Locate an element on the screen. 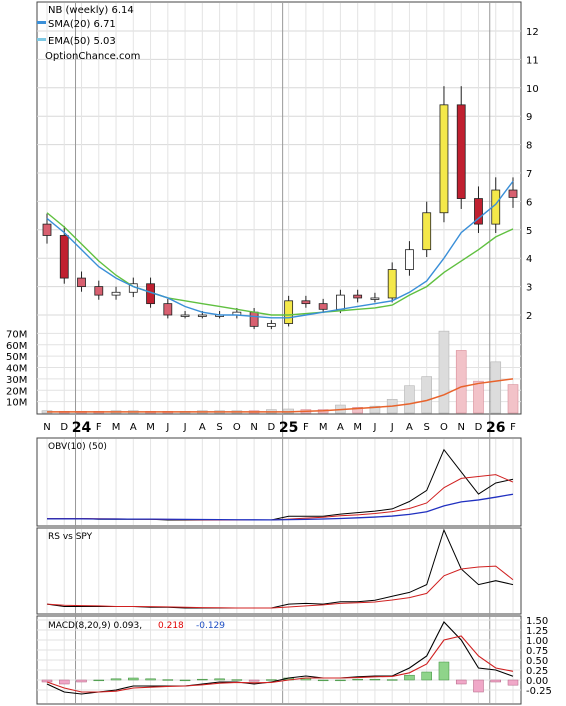 The width and height of the screenshot is (566, 706). volume-tick-label: 30M is located at coordinates (16, 380).